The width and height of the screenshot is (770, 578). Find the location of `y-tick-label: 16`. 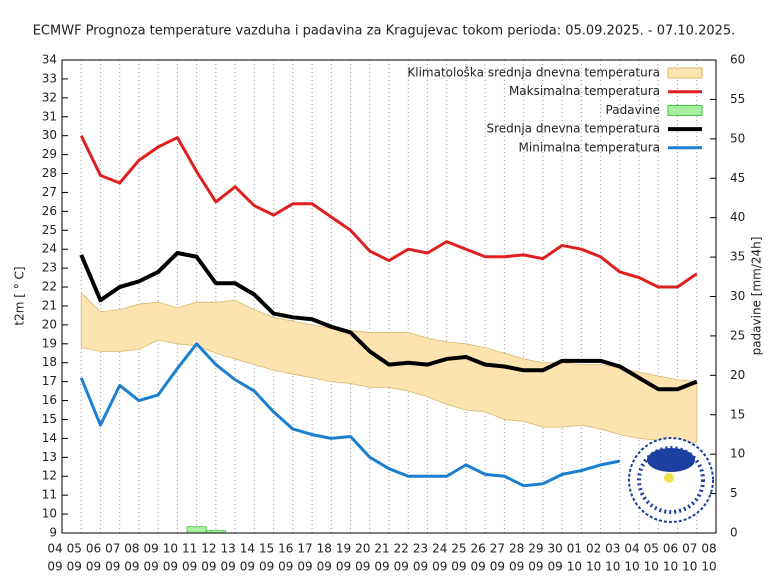

y-tick-label: 16 is located at coordinates (49, 400).